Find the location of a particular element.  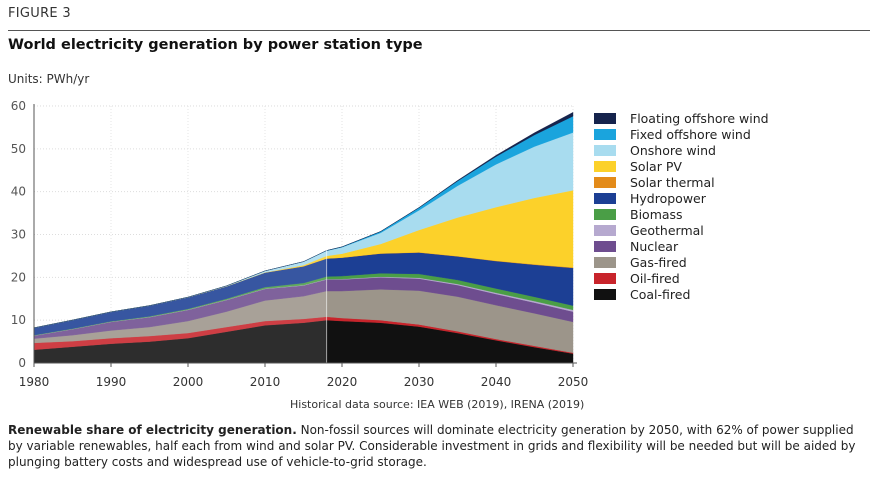

y-tick-label-40: 40 is located at coordinates (18, 192).